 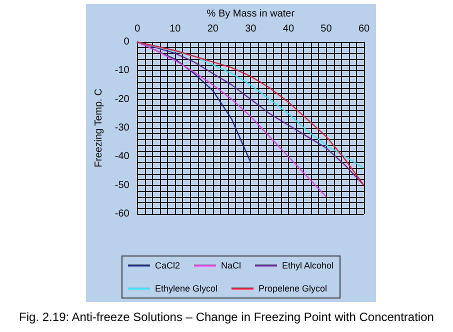 What do you see at coordinates (251, 14) in the screenshot?
I see `x-axis-title: % By Mass in water` at bounding box center [251, 14].